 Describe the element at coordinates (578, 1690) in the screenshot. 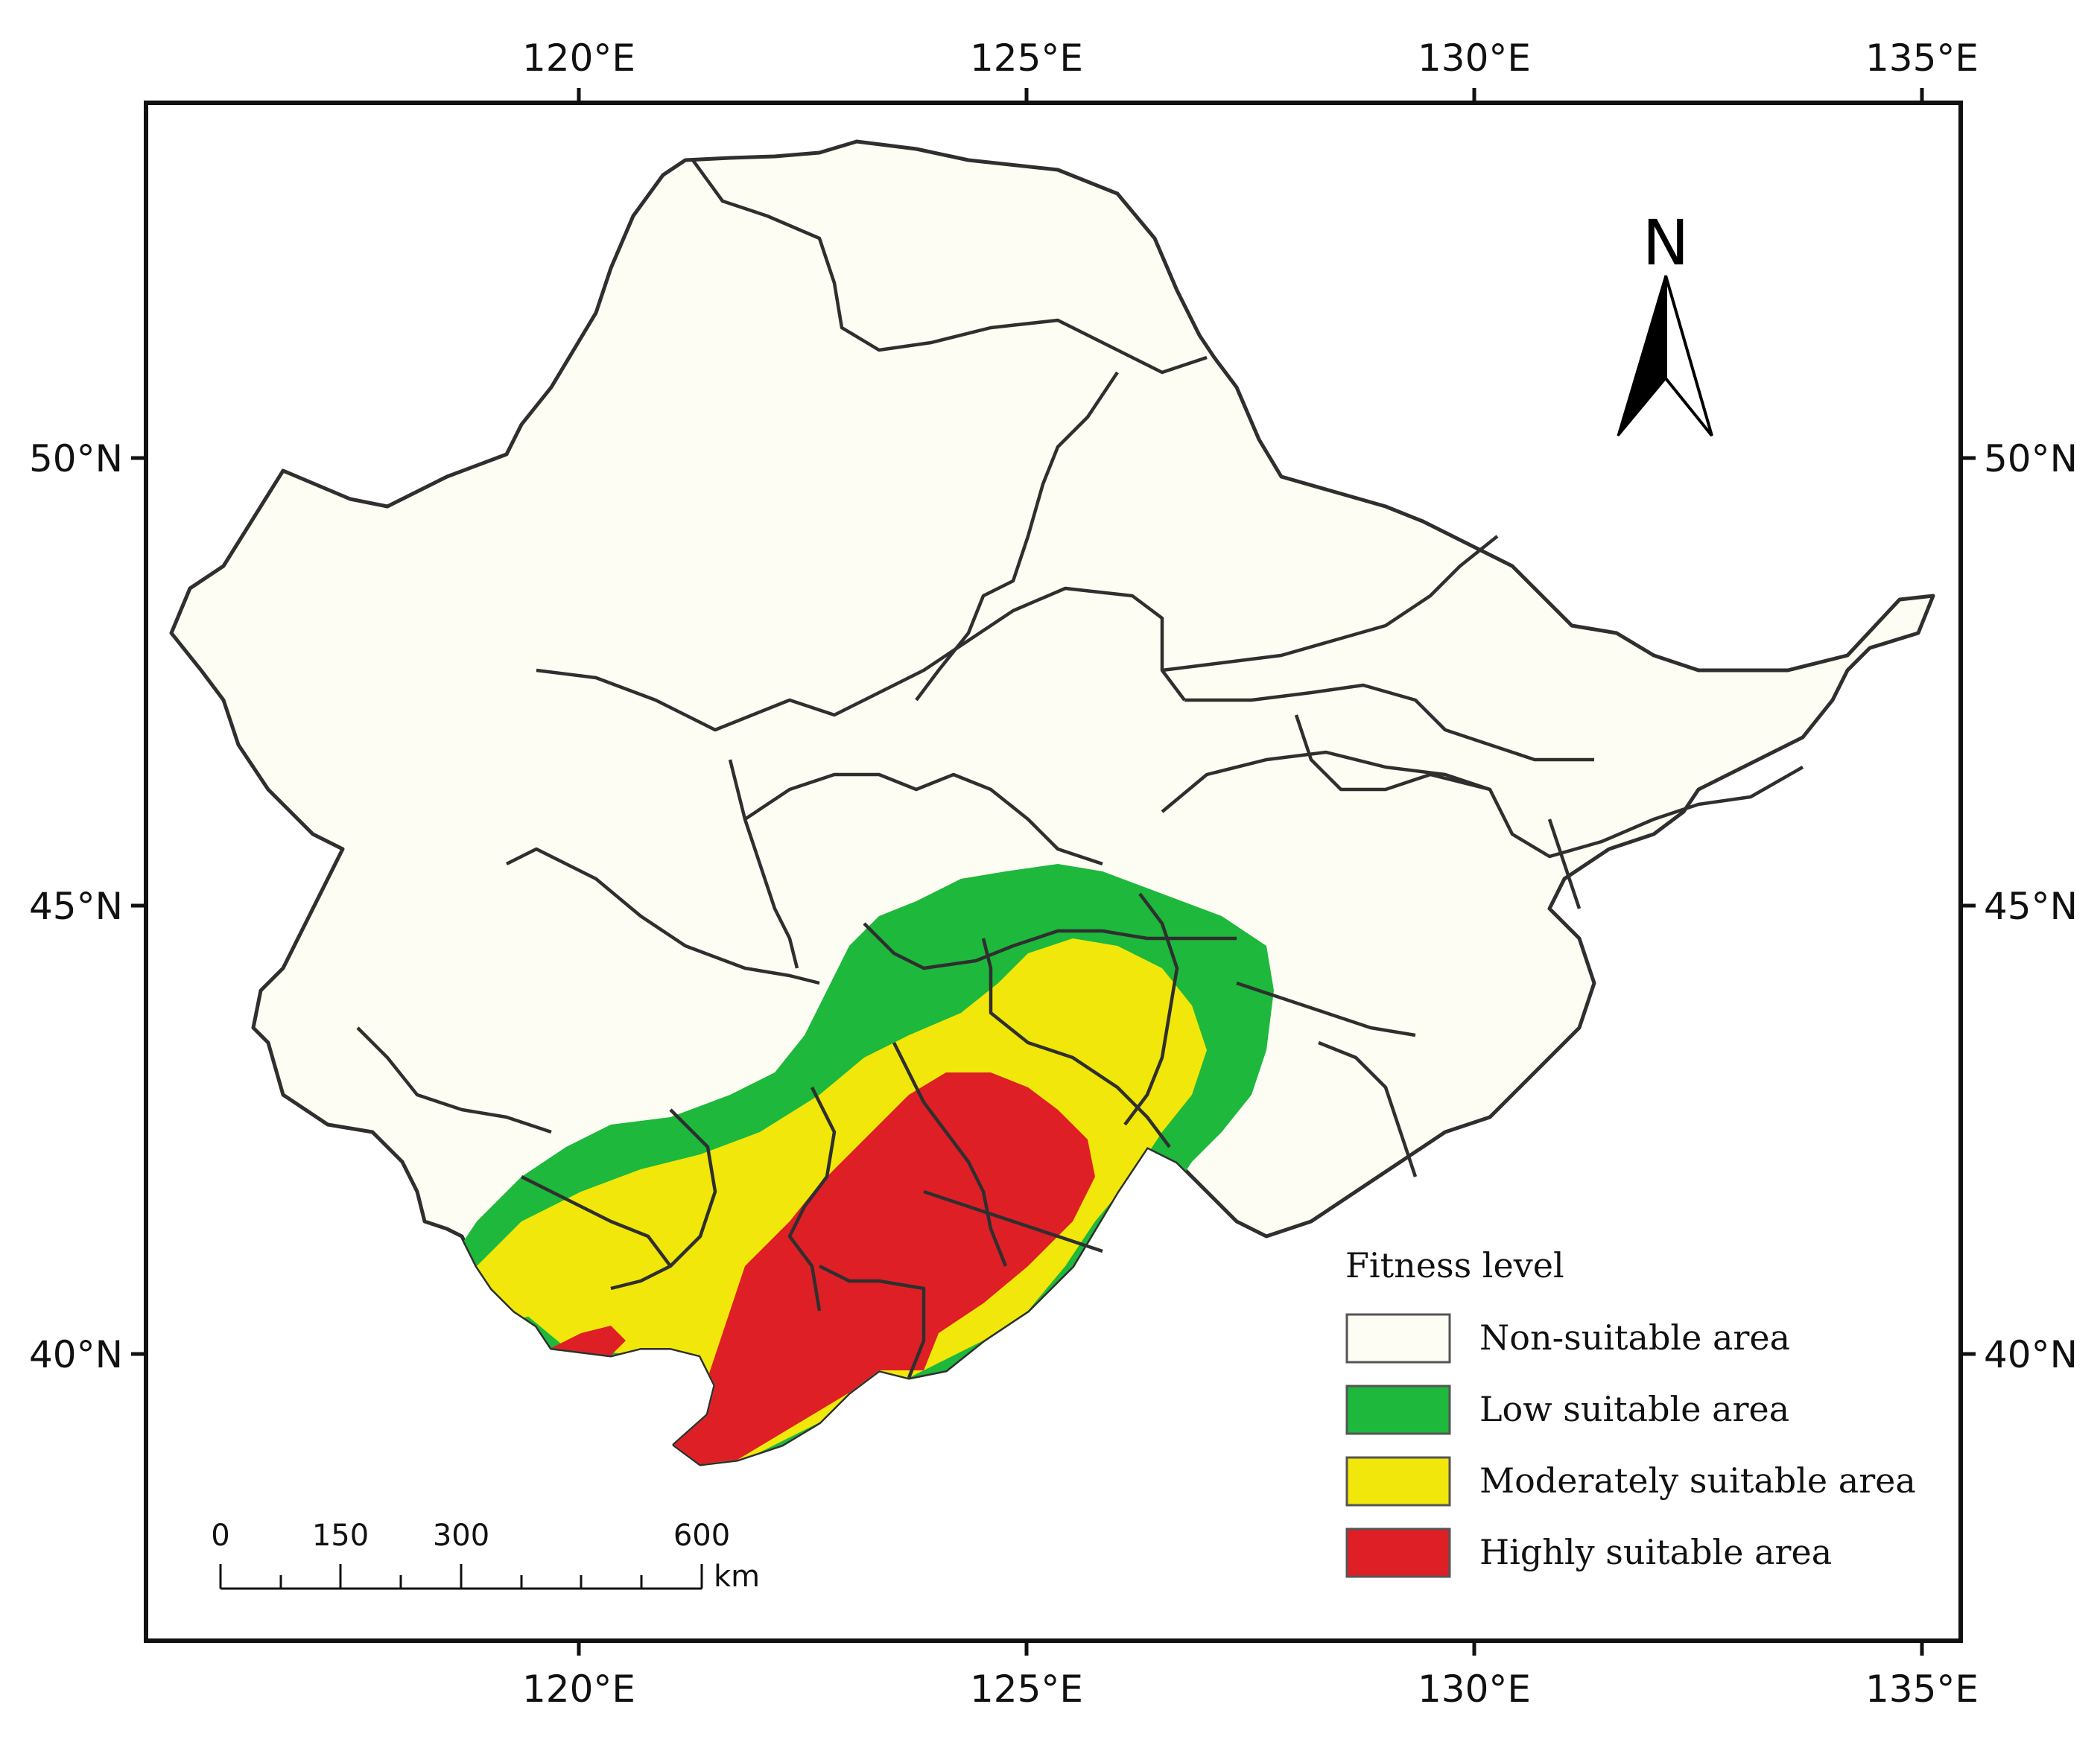

I see `lon-tick-bottom-120: 120°E` at that location.